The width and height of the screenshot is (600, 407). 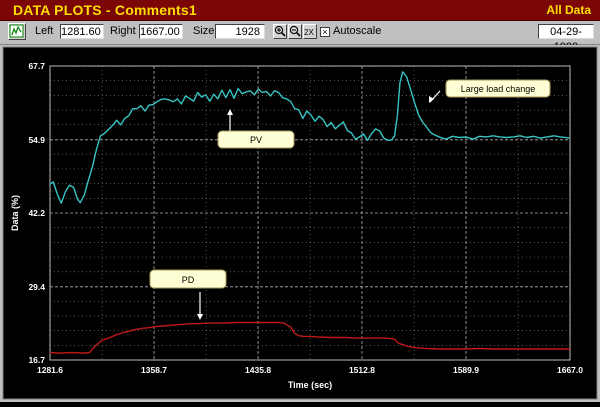 I want to click on x-tick-label: 1589.9, so click(x=466, y=370).